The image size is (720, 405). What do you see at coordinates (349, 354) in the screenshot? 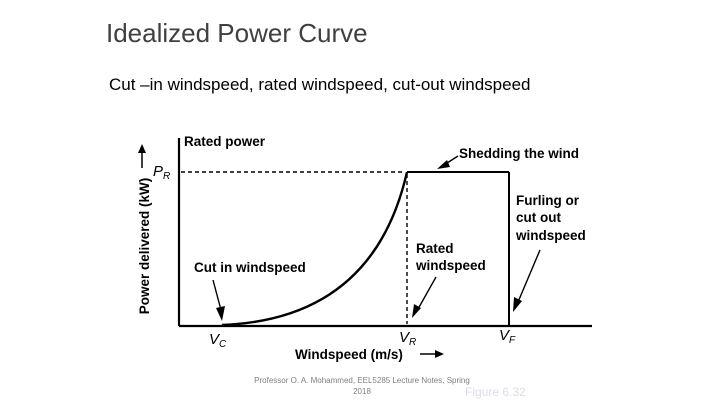
I see `x-axis-label: Windspeed (m/s)` at bounding box center [349, 354].